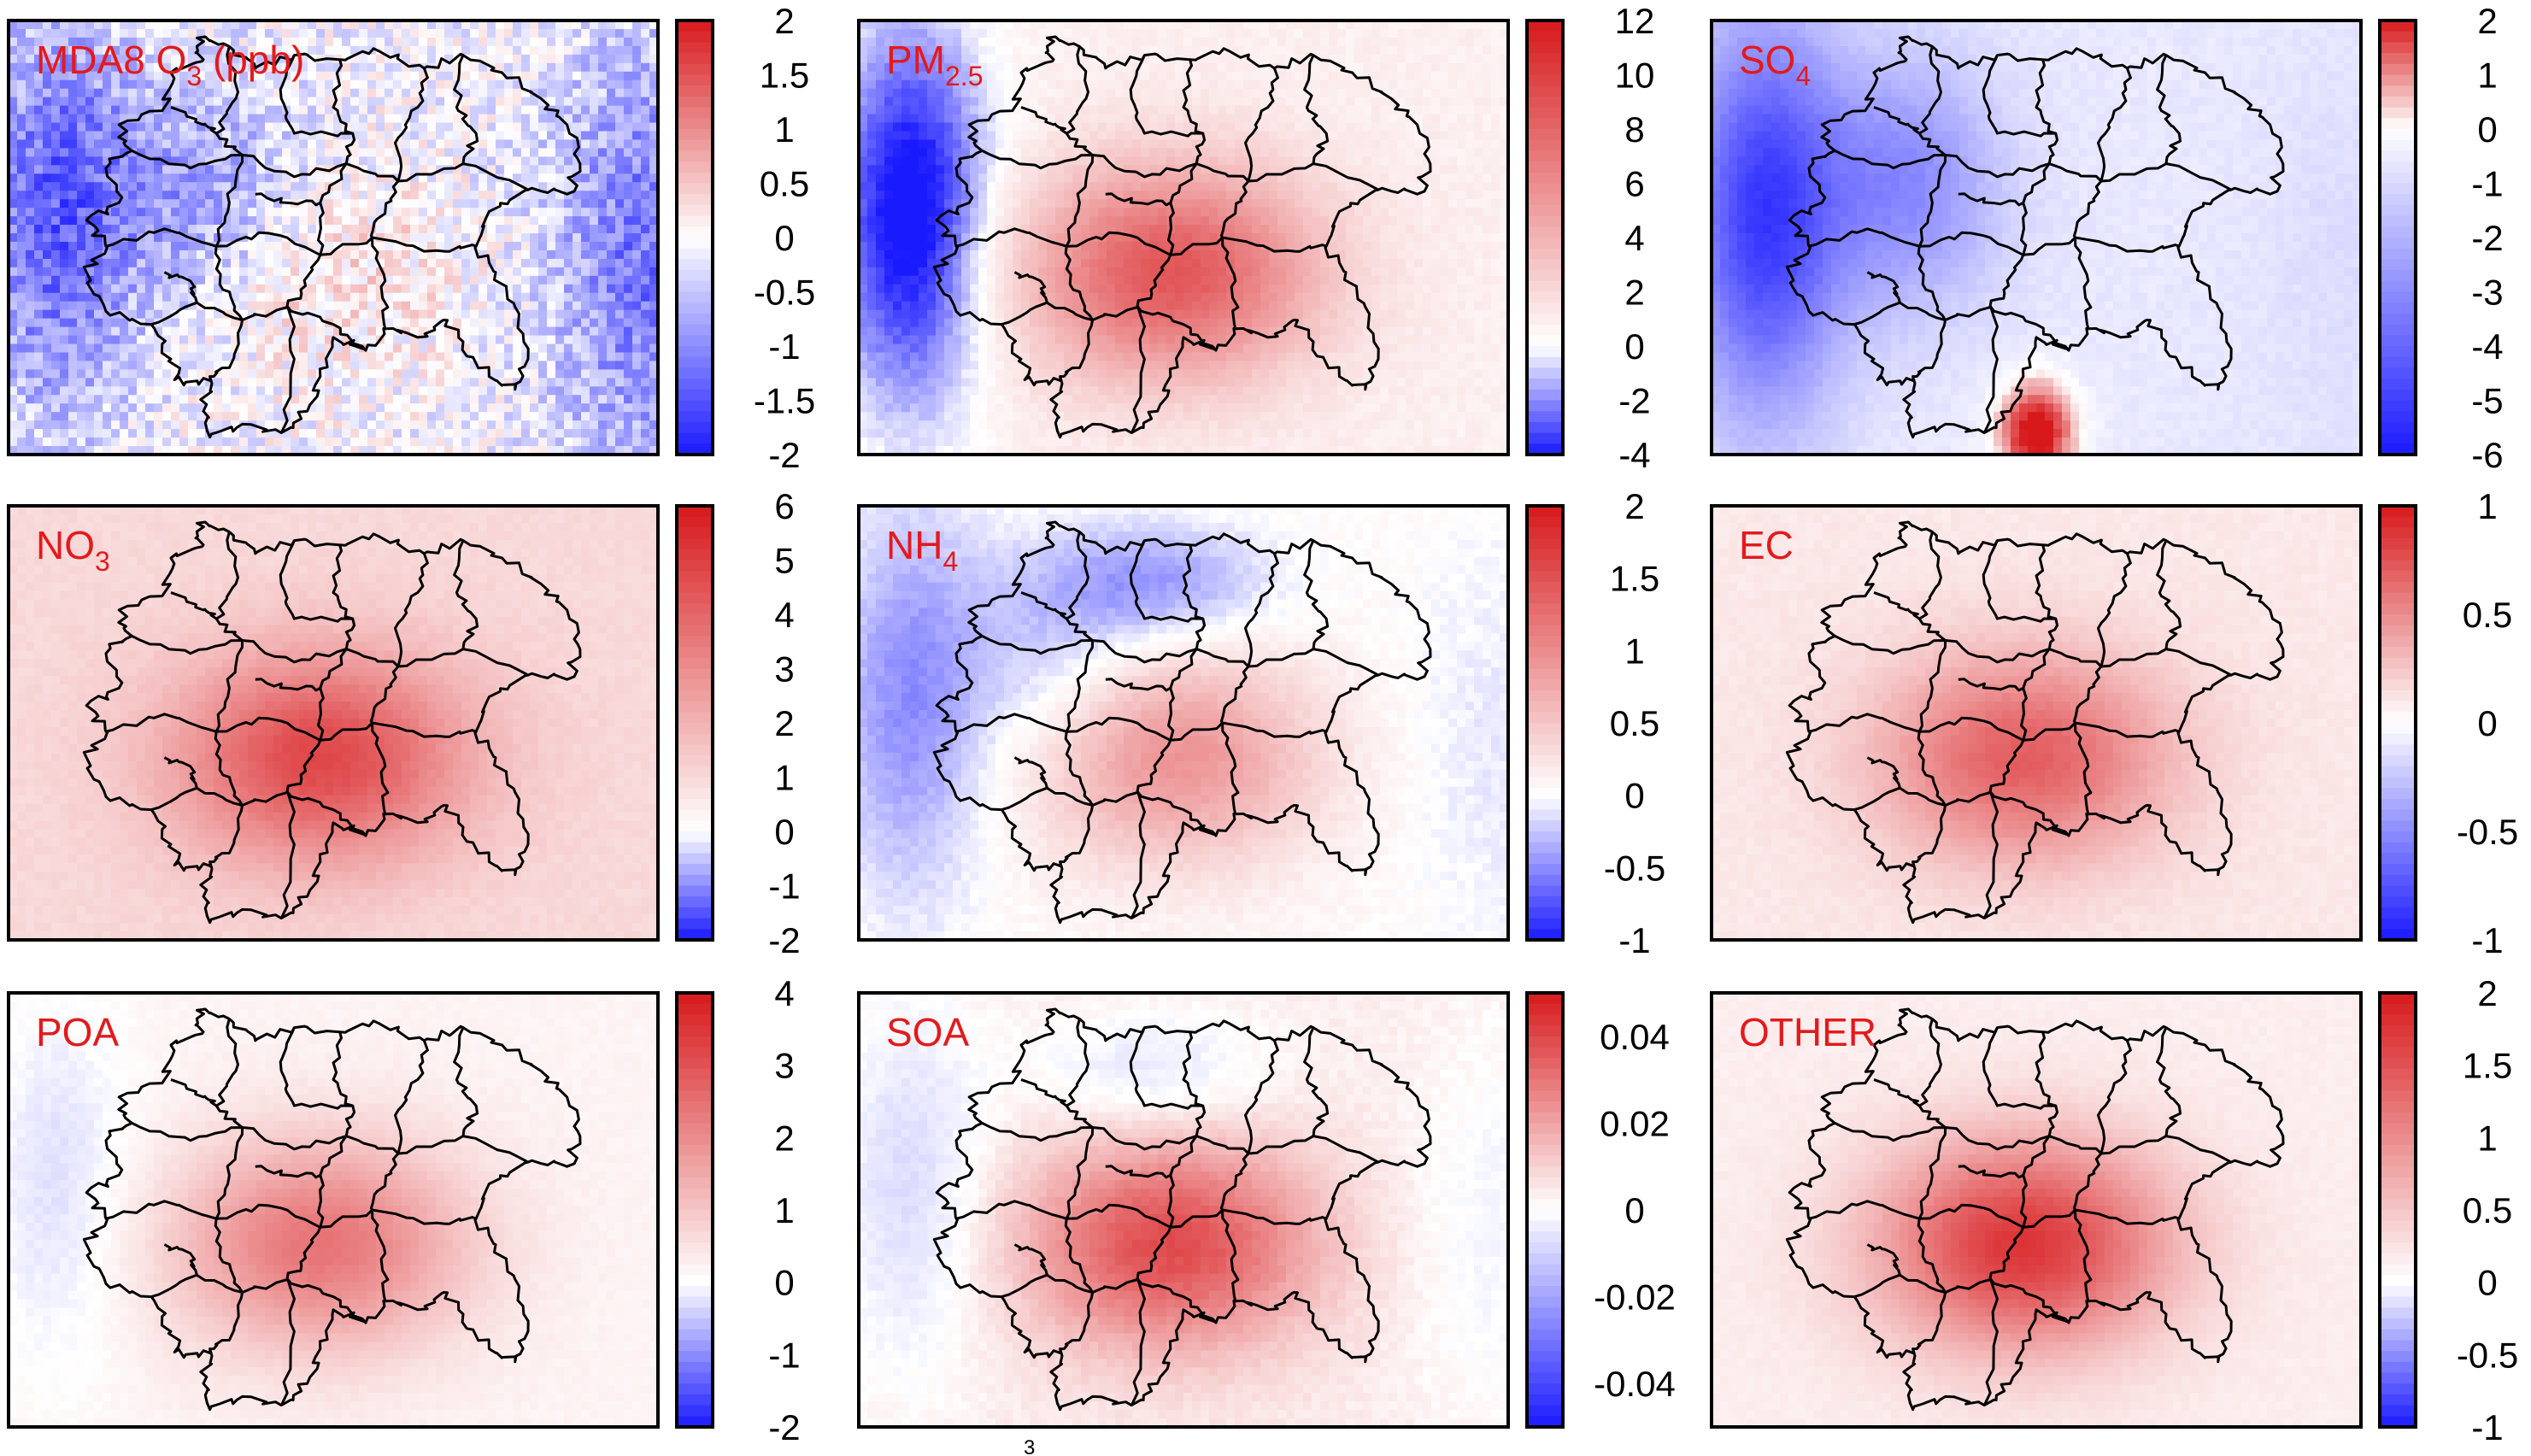  What do you see at coordinates (1635, 1123) in the screenshot?
I see `tick-label: 0.02` at bounding box center [1635, 1123].